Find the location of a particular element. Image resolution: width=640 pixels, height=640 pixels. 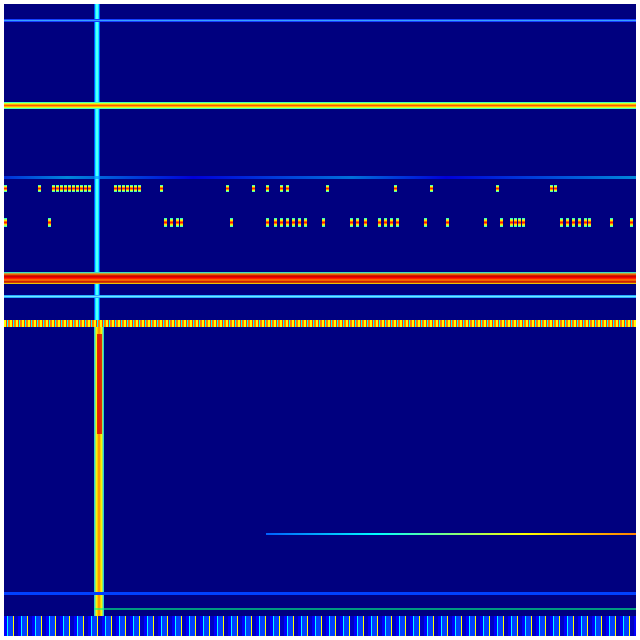

band-yellow is located at coordinates (320, 105).